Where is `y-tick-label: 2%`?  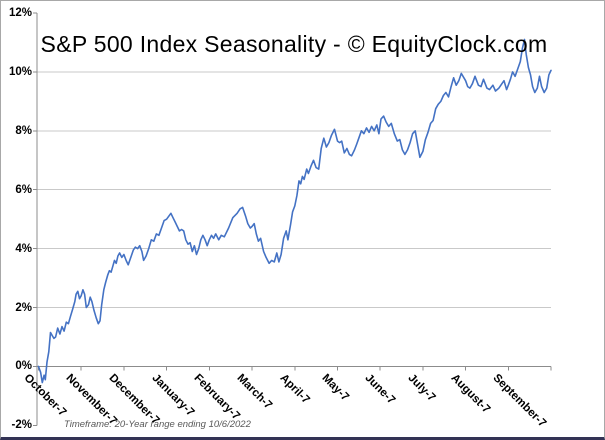 y-tick-label: 2% is located at coordinates (23, 307).